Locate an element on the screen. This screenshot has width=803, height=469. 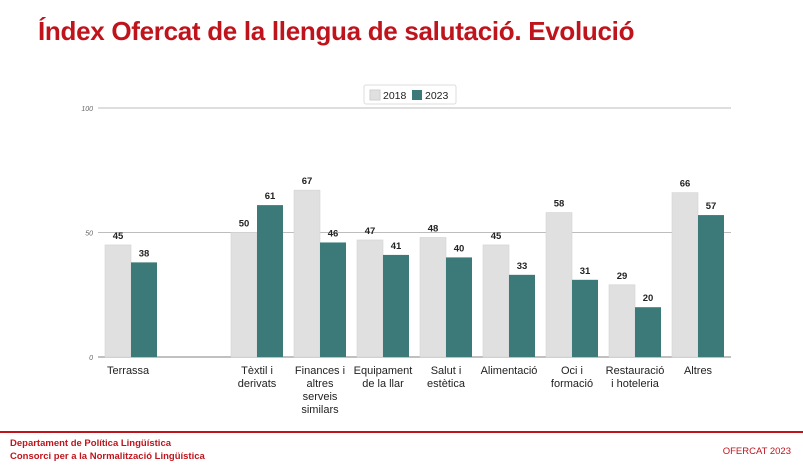
x-tick-label: Altres is located at coordinates (698, 371).